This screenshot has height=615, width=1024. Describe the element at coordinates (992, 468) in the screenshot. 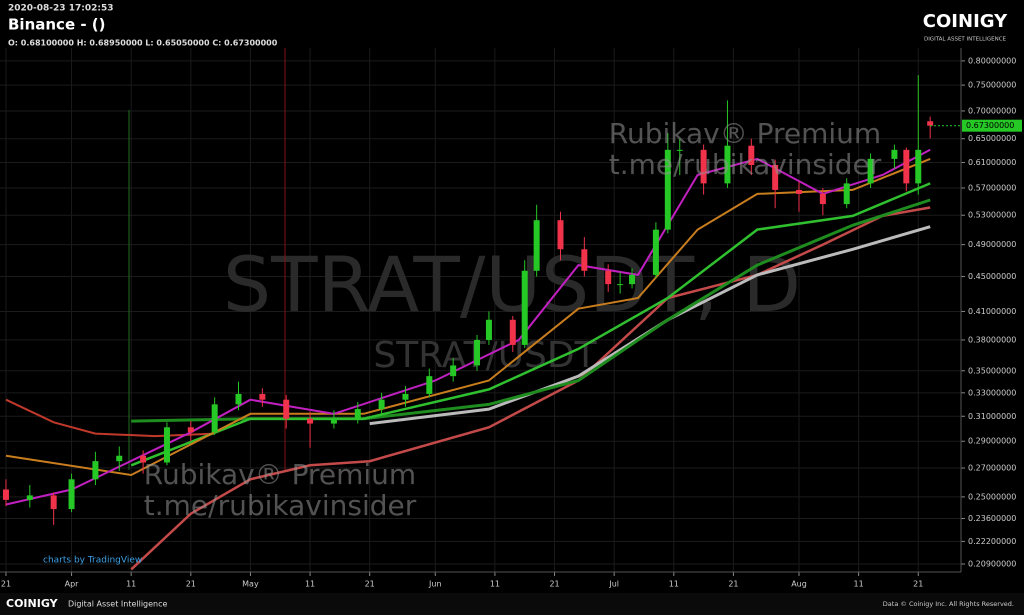

I see `y-tick-label: 0.27000000` at that location.